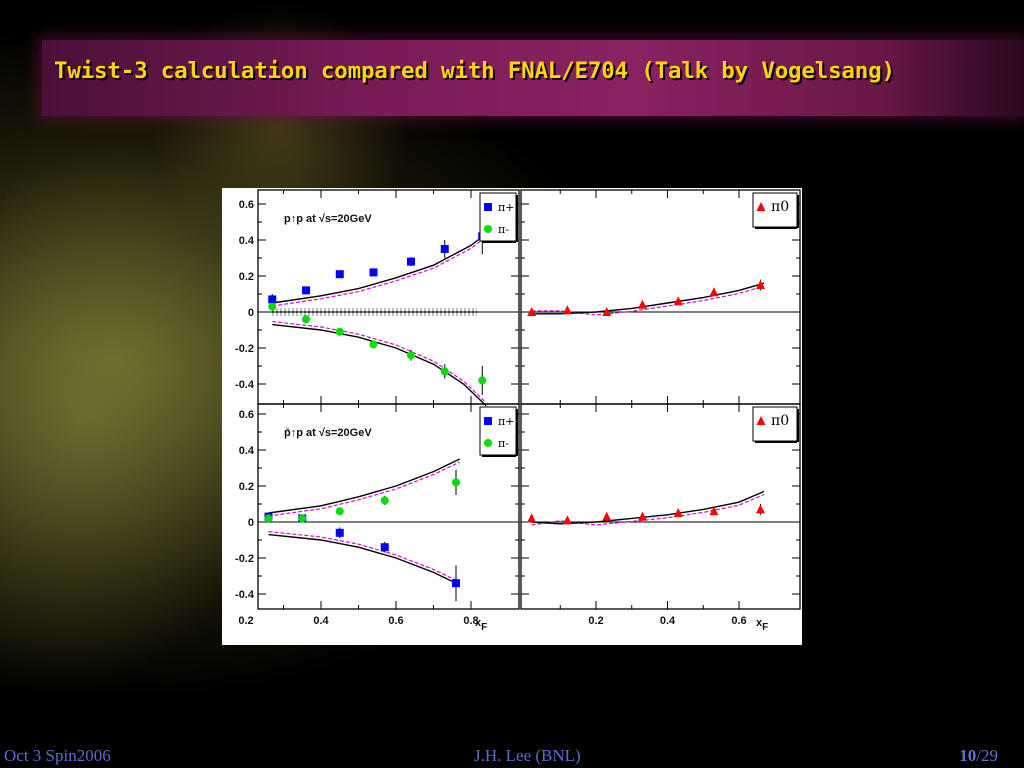  I want to click on panel-top-left: 0.6 0.4 0.2 0 -0.2 -0.4 p↑p at √s=20GeV π+ π-, so click(377, 298).